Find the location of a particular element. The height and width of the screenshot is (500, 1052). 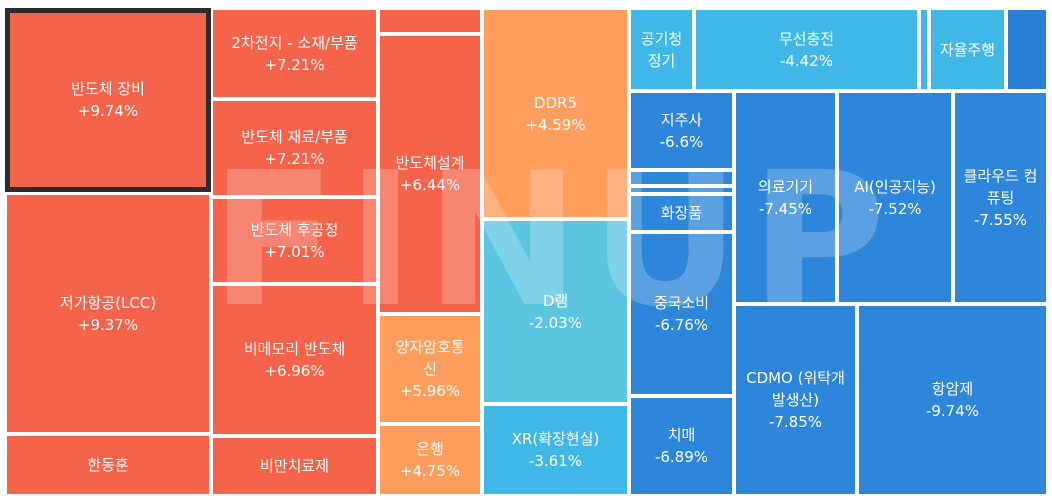

tile-autonomous-driving: 자율주행 is located at coordinates (967, 49).